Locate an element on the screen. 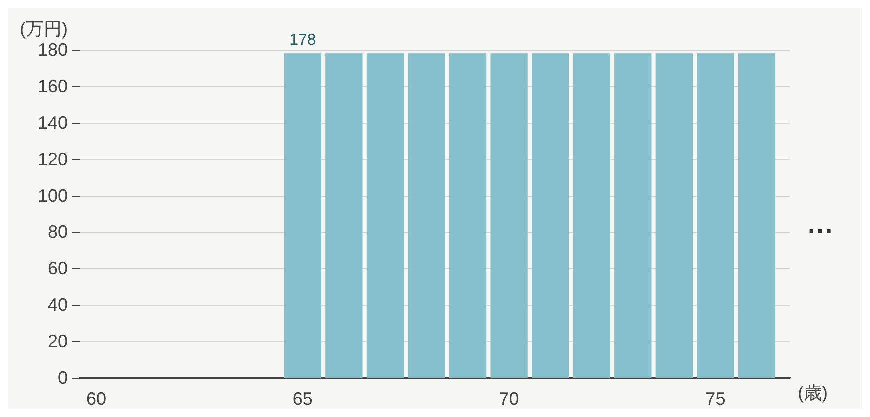  x-tick-label: 70 is located at coordinates (509, 399).